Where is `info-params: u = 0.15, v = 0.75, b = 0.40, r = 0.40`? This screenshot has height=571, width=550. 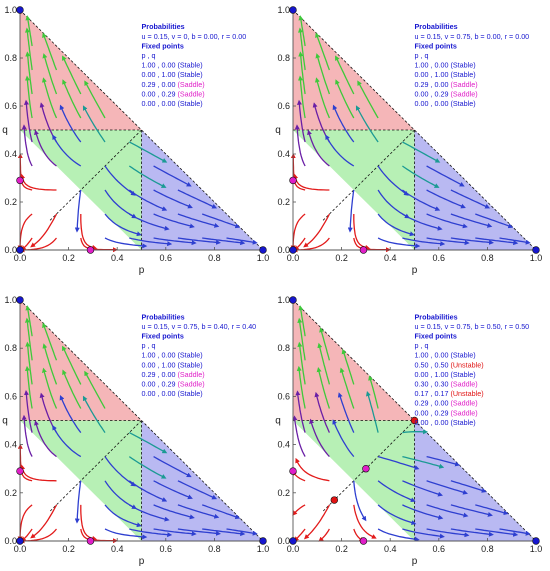 info-params: u = 0.15, v = 0.75, b = 0.40, r = 0.40 is located at coordinates (199, 326).